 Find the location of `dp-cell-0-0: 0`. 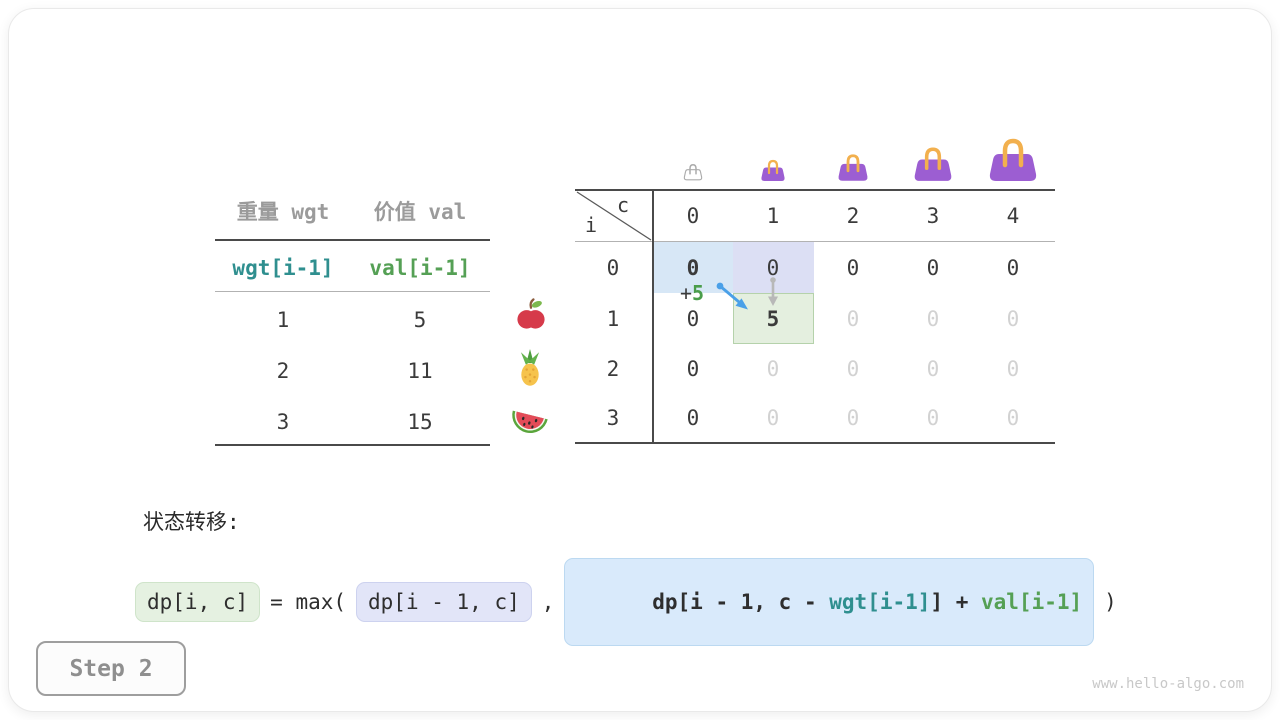

dp-cell-0-0: 0 is located at coordinates (693, 267).